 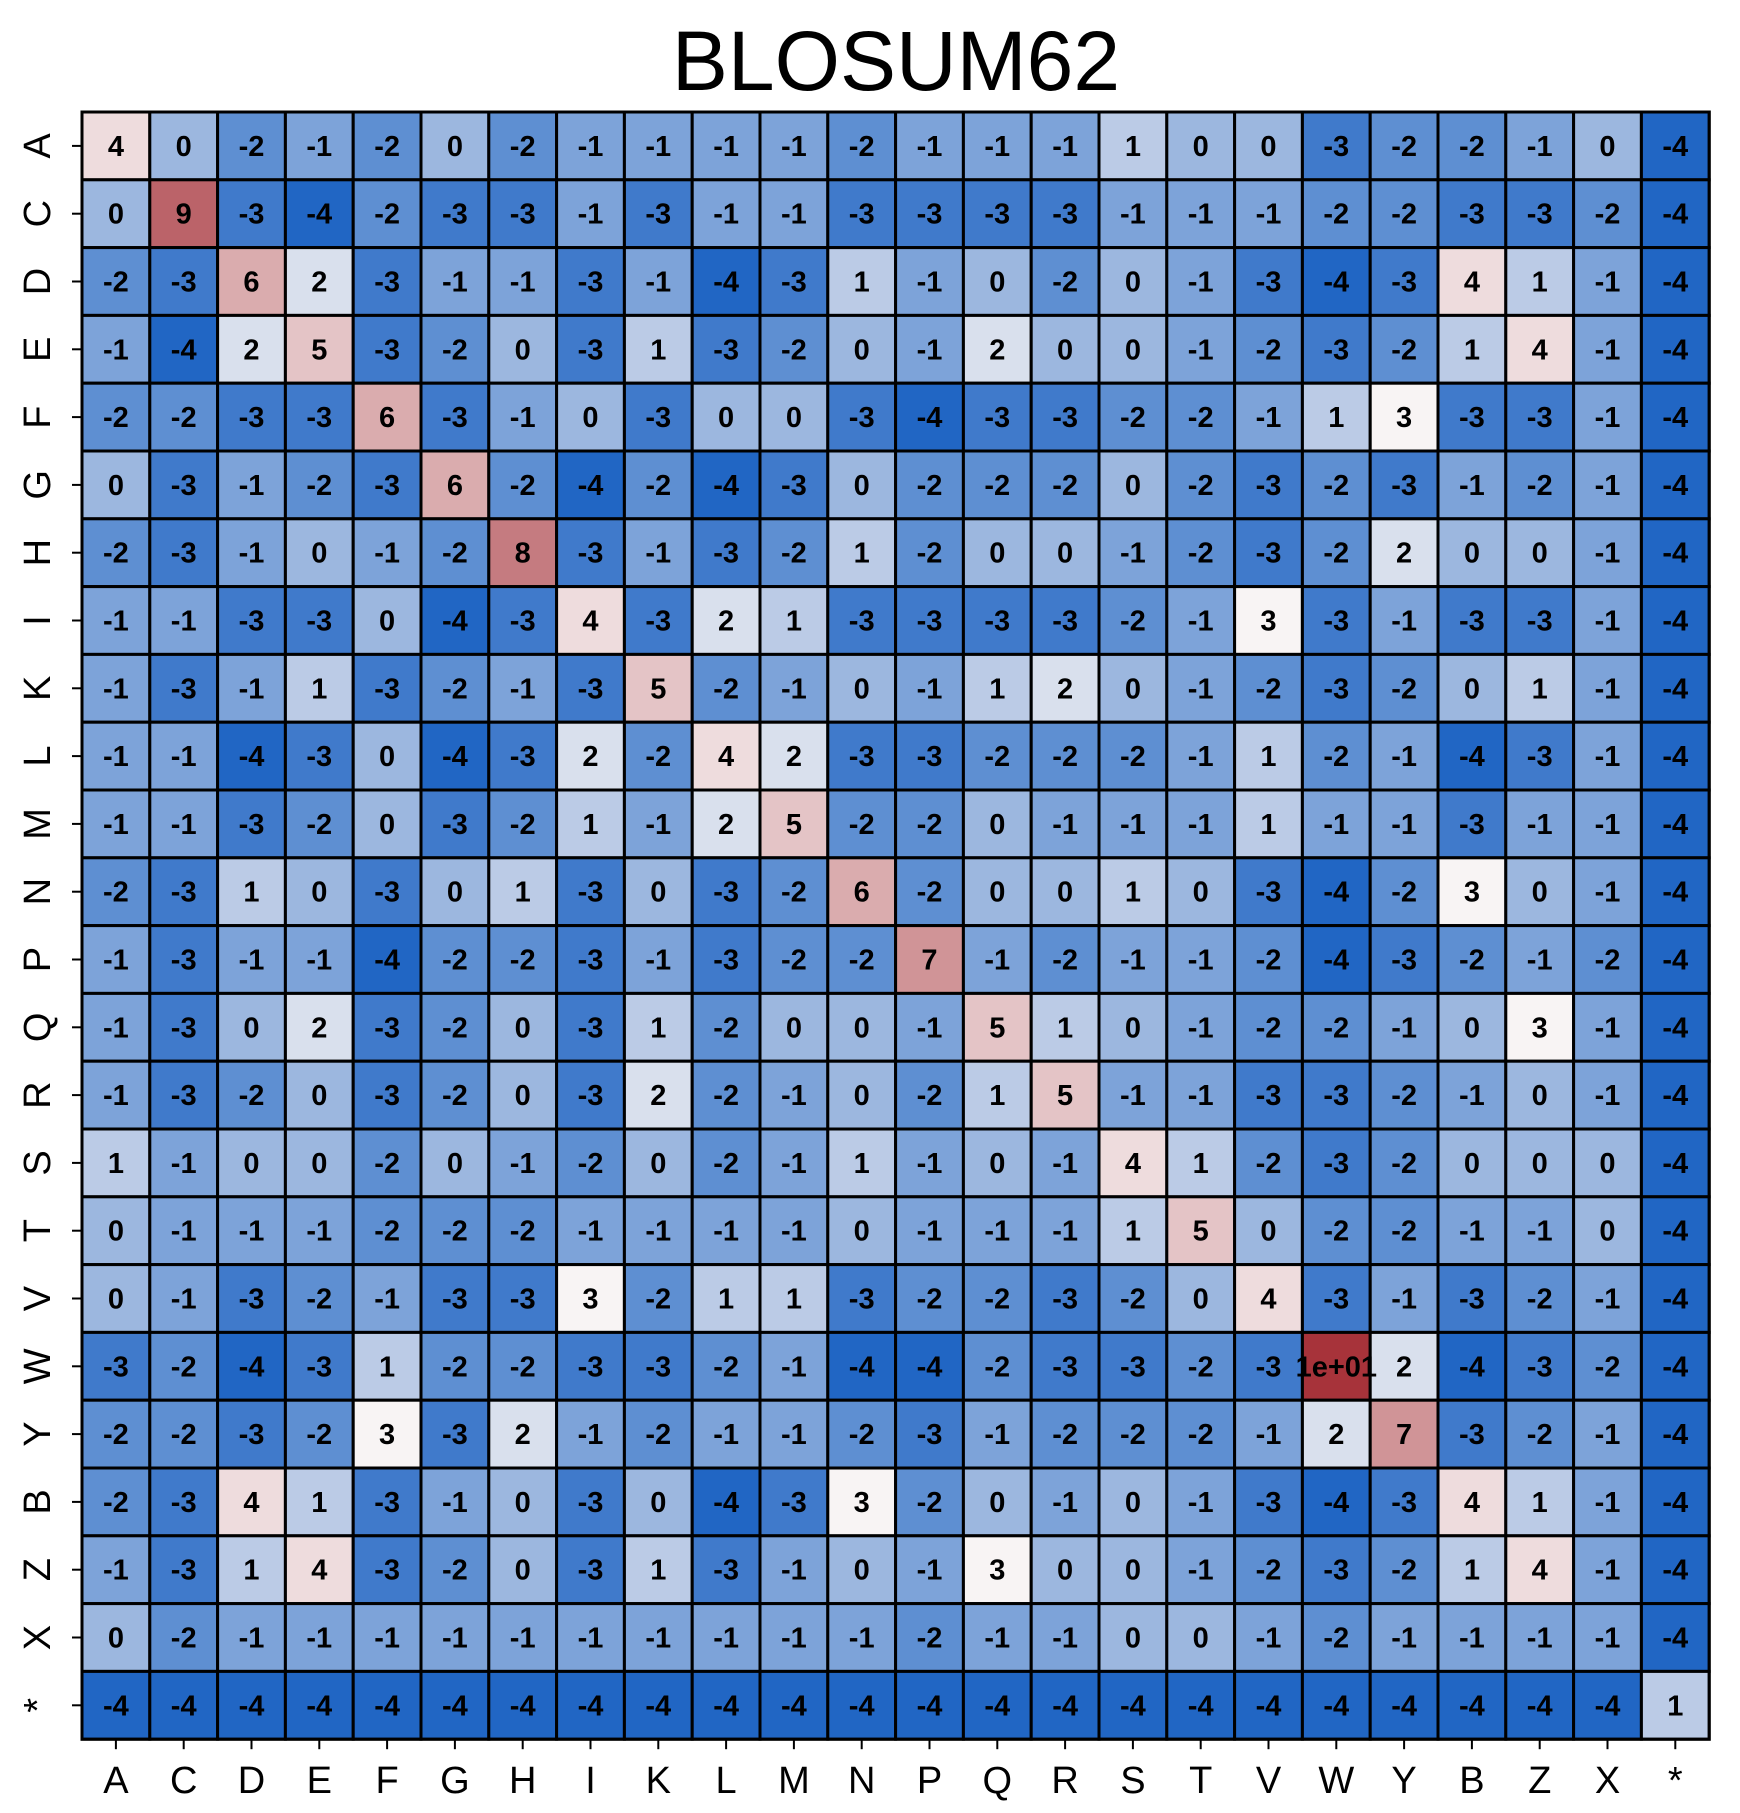 I want to click on cell-value-*-D: -4, so click(x=252, y=1706).